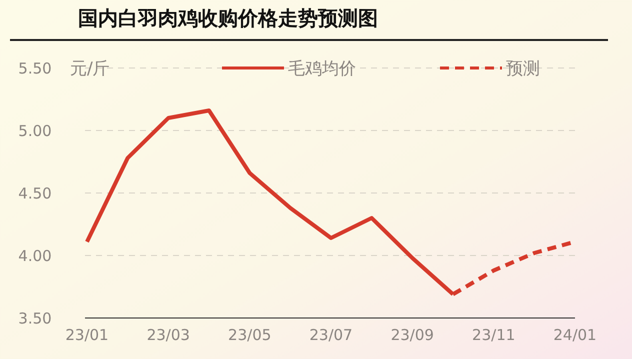  What do you see at coordinates (87, 335) in the screenshot?
I see `x-tick-label: 23/01` at bounding box center [87, 335].